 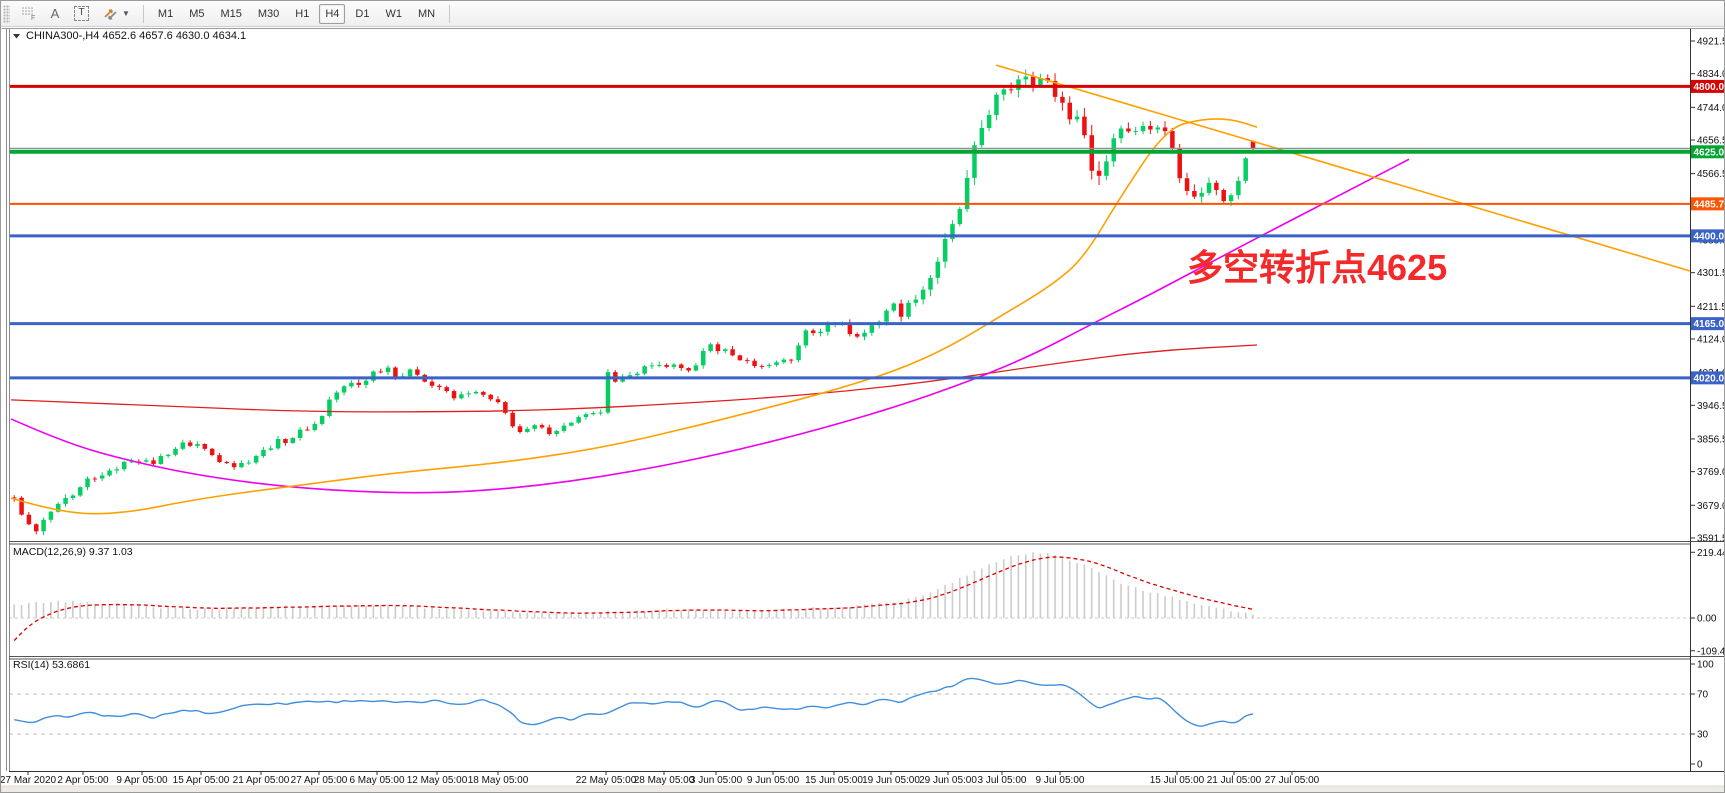 What do you see at coordinates (1711, 651) in the screenshot?
I see `macd-tick-label: -109.44` at bounding box center [1711, 651].